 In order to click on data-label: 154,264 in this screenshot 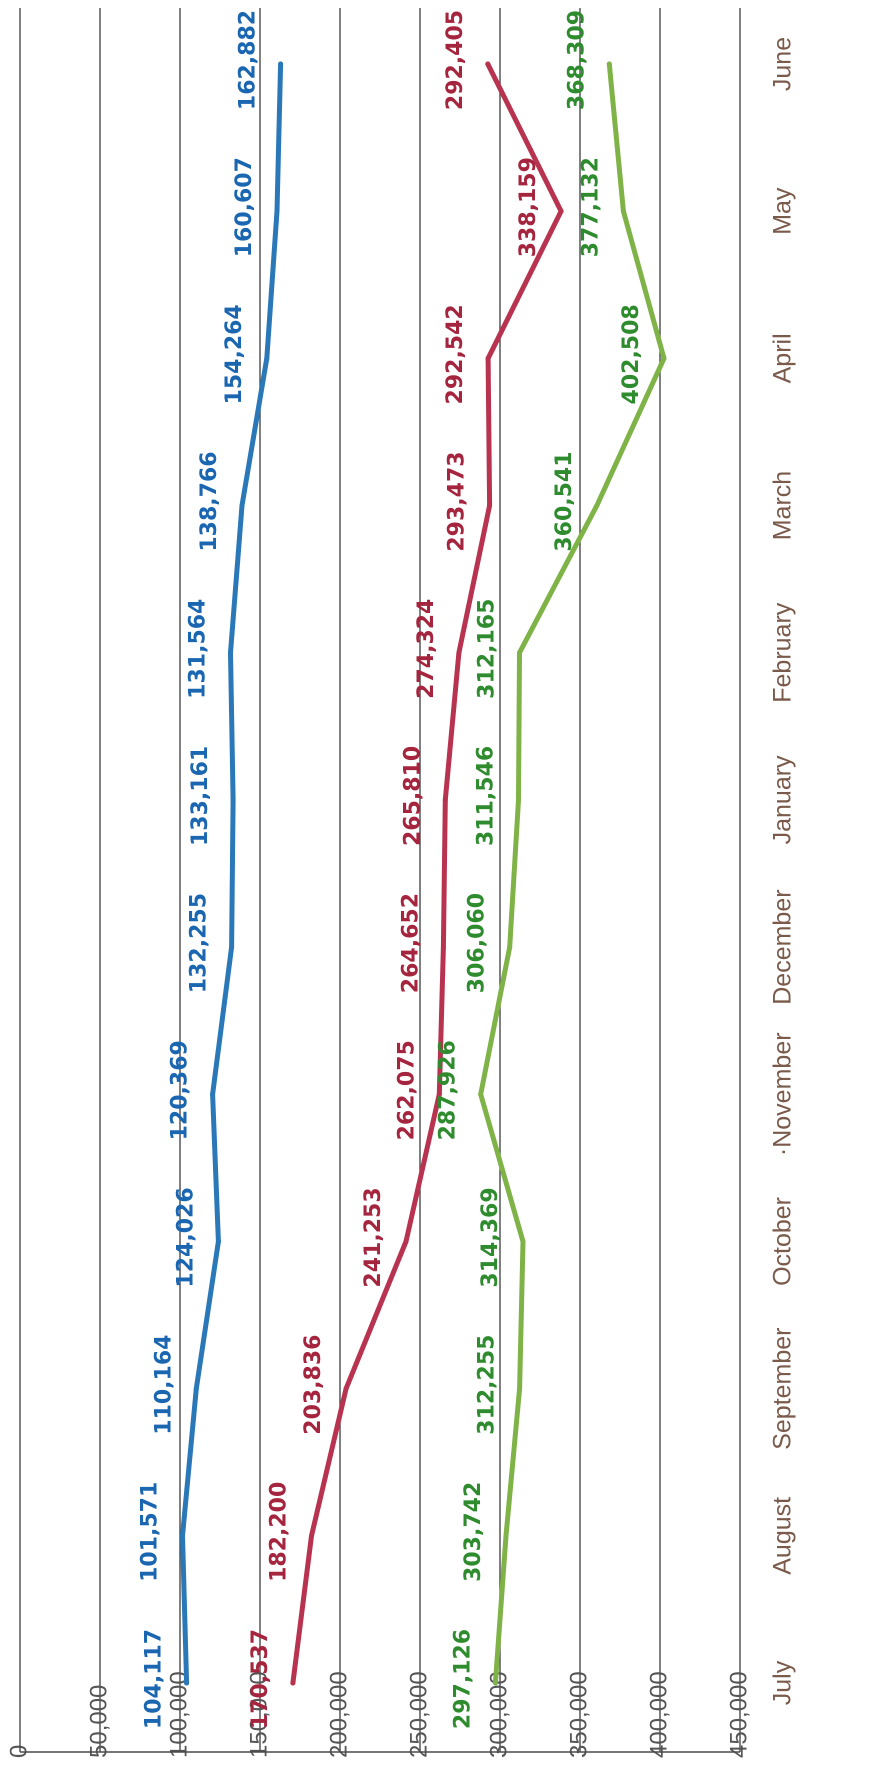, I will do `click(234, 354)`.